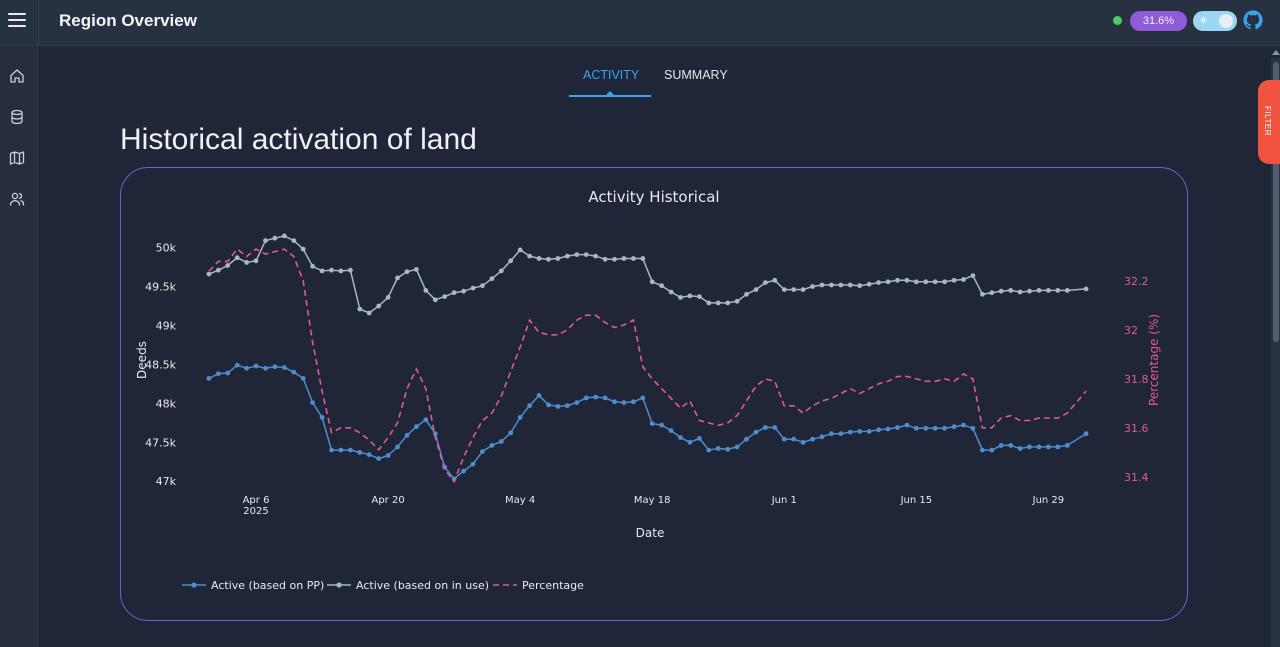 The width and height of the screenshot is (1280, 647). Describe the element at coordinates (17, 76) in the screenshot. I see `home-icon` at that location.